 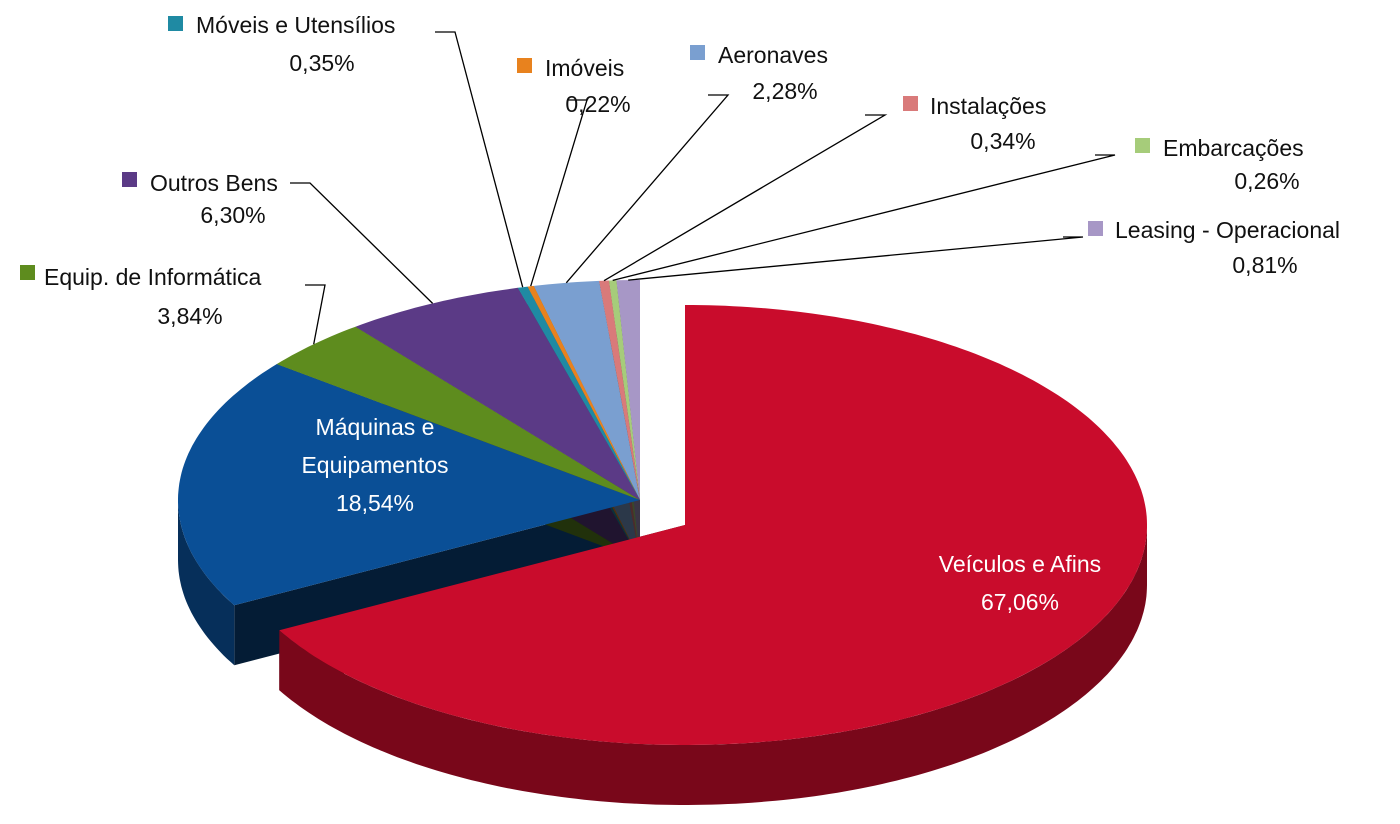 What do you see at coordinates (585, 68) in the screenshot?
I see `category-label: Imóveis` at bounding box center [585, 68].